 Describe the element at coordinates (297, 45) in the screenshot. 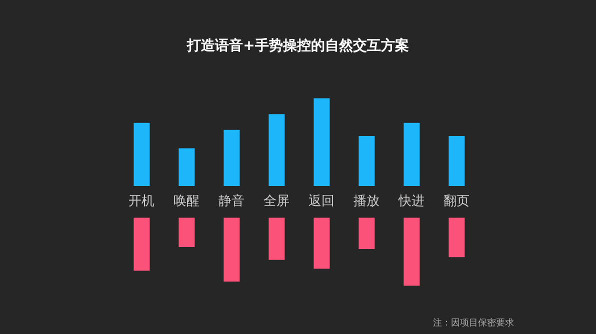

I see `chart-title: 打造语音+手势操控的自然交互方案` at that location.